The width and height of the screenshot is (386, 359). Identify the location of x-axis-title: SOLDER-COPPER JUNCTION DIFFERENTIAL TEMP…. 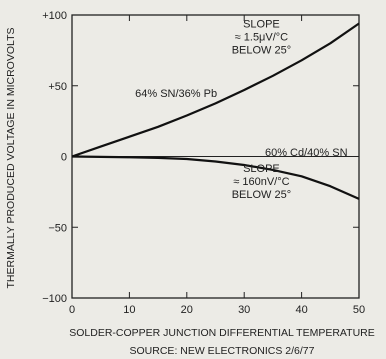
(222, 333).